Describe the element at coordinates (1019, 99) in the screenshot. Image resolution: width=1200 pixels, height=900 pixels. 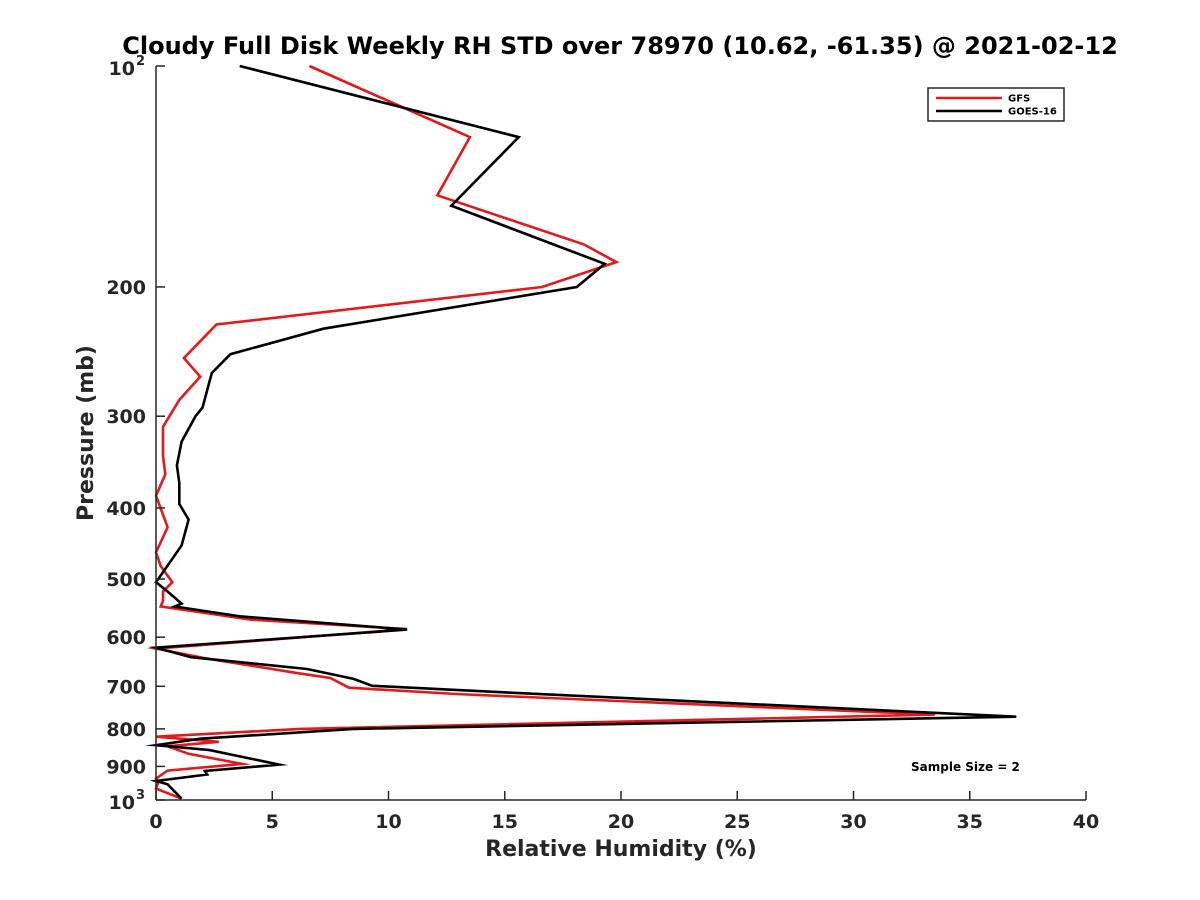
I see `legend-label-gfs: GFS` at that location.